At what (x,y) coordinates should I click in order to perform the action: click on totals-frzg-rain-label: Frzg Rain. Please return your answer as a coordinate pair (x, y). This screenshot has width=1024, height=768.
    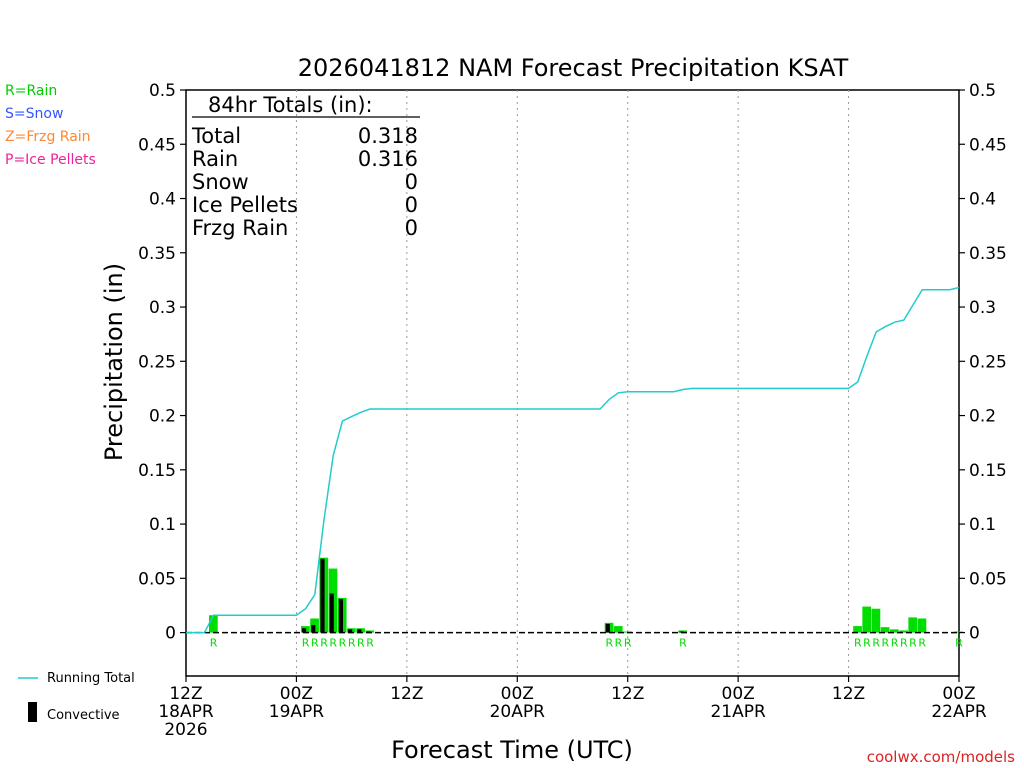
    Looking at the image, I should click on (240, 228).